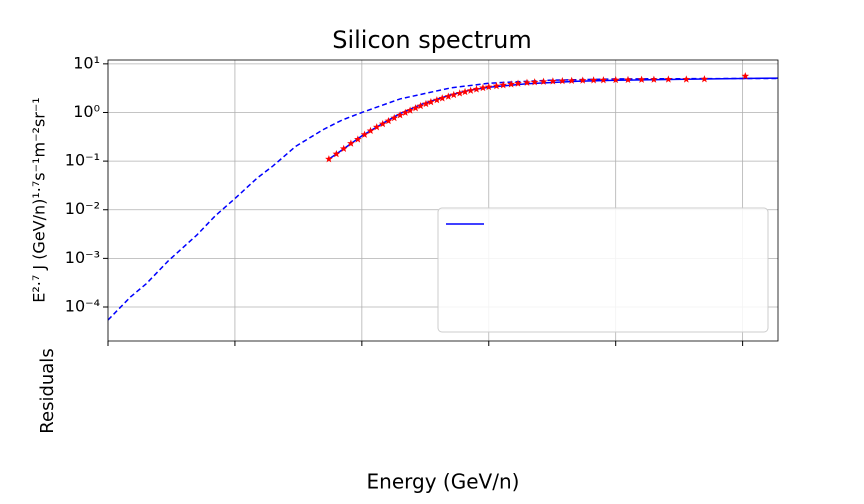 Image resolution: width=864 pixels, height=504 pixels. Describe the element at coordinates (47, 390) in the screenshot. I see `y-axis-label: Residuals` at that location.